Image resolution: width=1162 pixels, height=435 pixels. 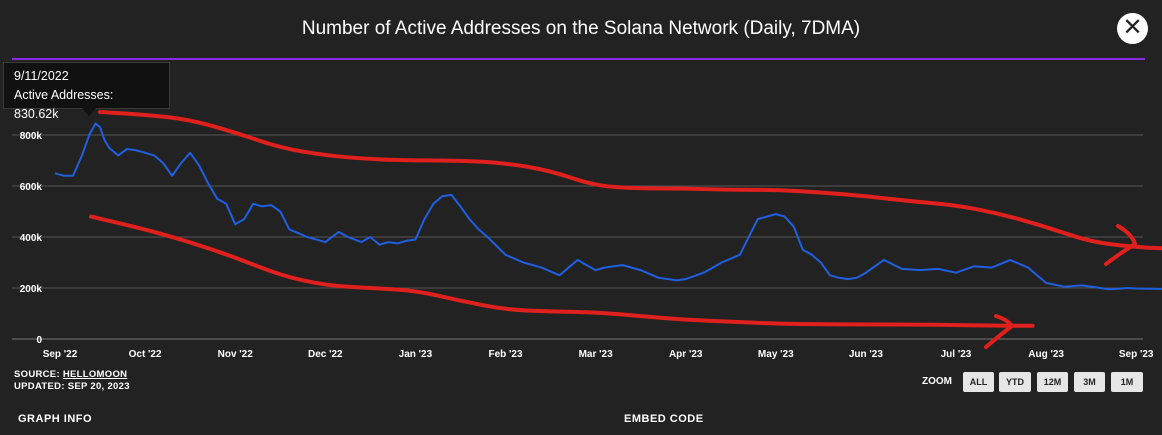 I want to click on source-link: HELLOMOON, so click(x=95, y=374).